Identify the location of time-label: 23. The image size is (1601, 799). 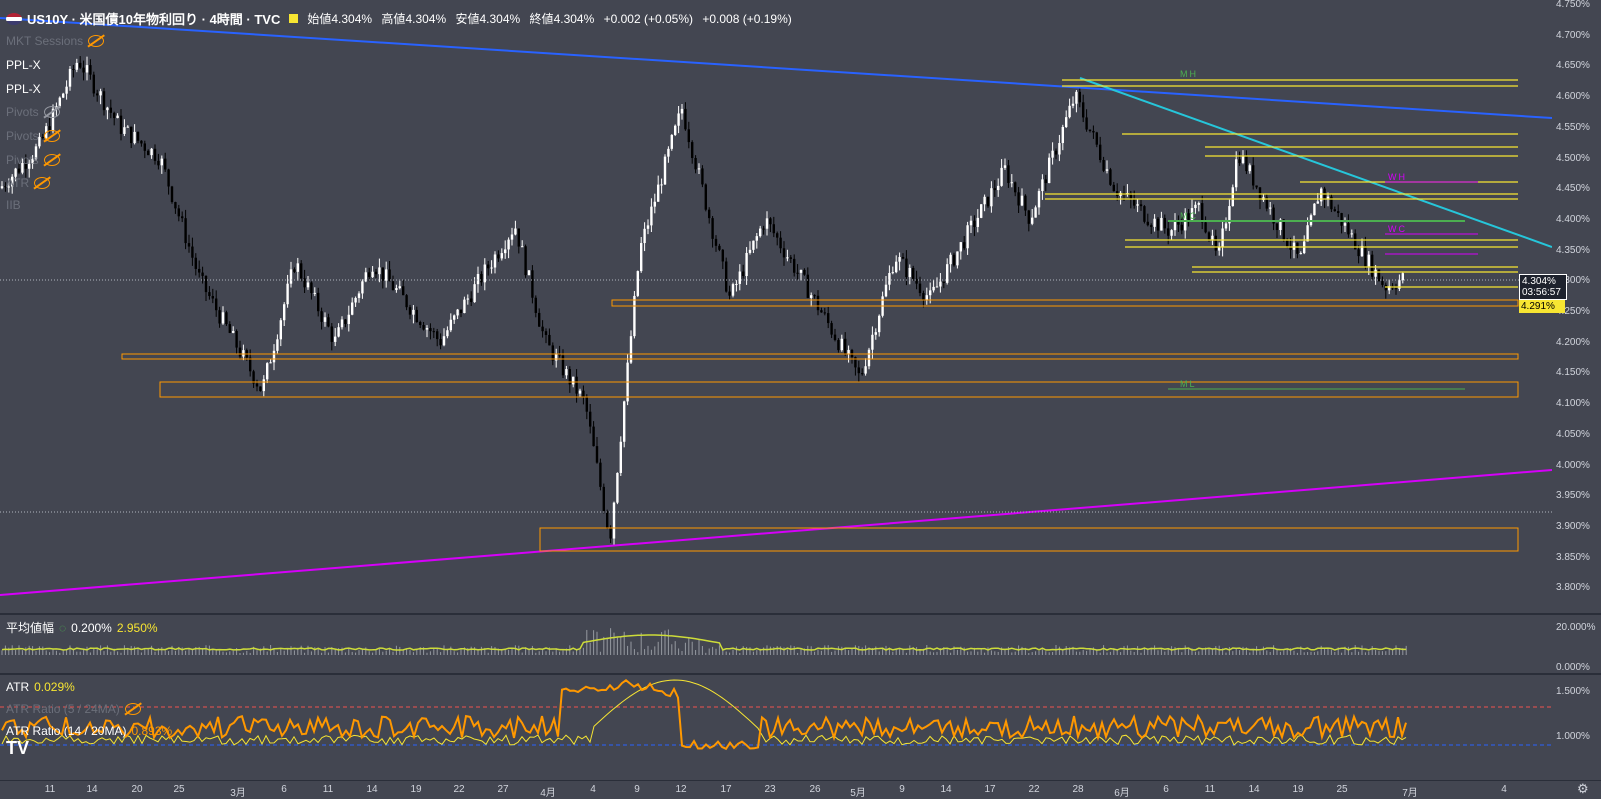
(770, 789).